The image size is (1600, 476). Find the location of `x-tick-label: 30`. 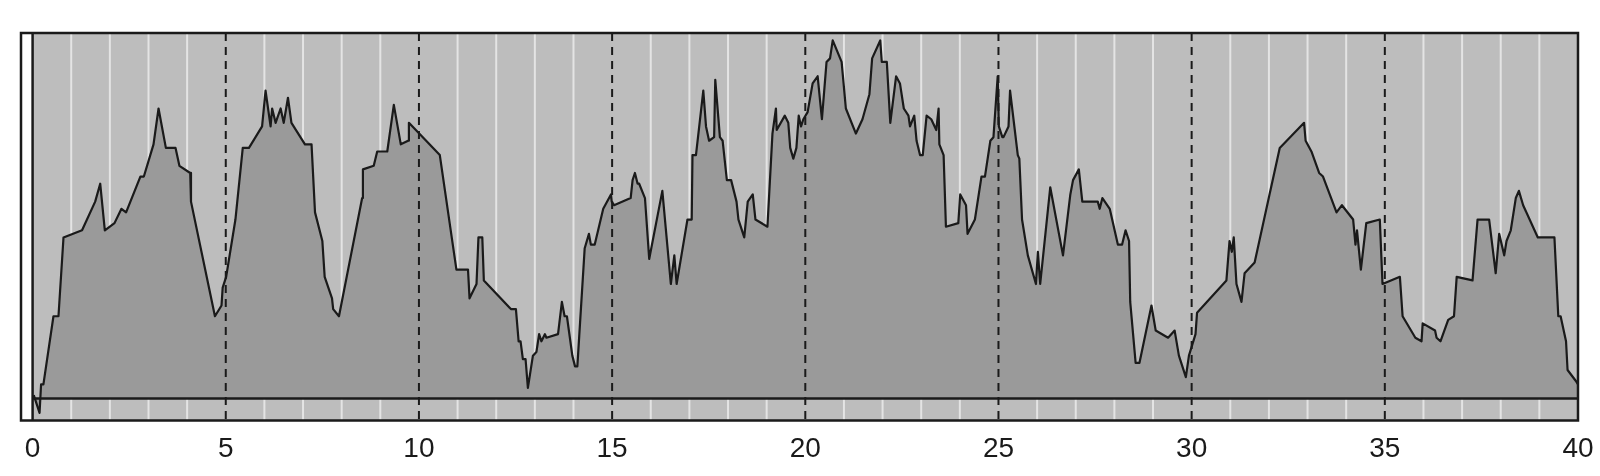

x-tick-label: 30 is located at coordinates (1192, 447).